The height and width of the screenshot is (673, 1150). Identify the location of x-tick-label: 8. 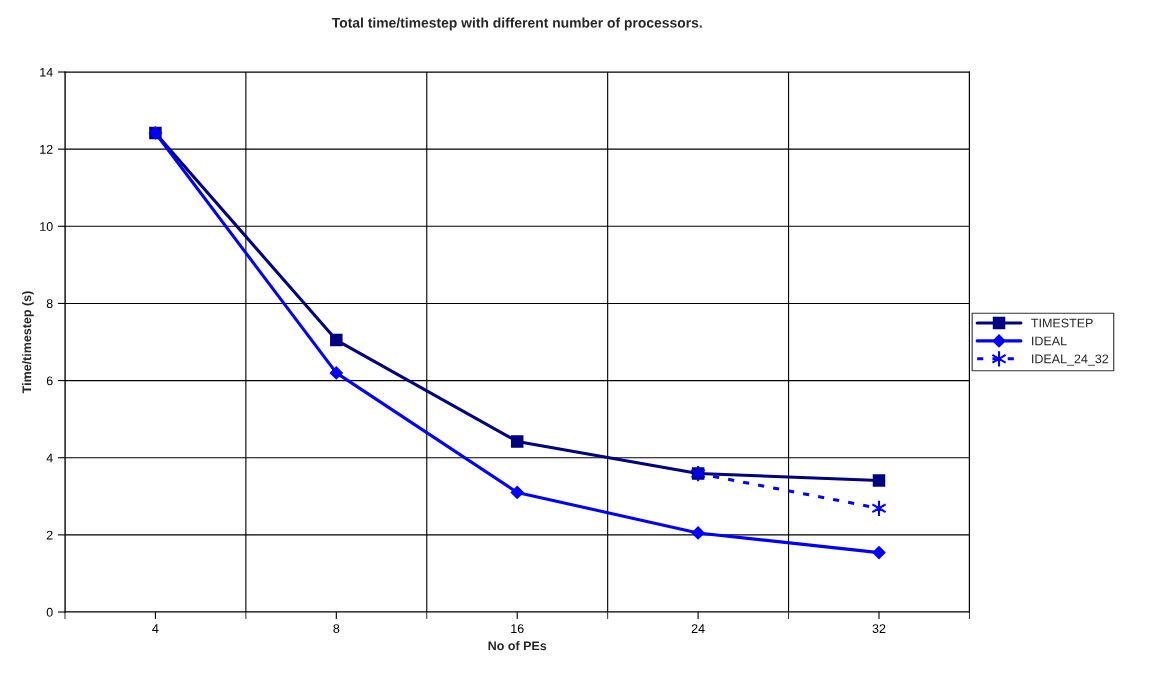
(336, 629).